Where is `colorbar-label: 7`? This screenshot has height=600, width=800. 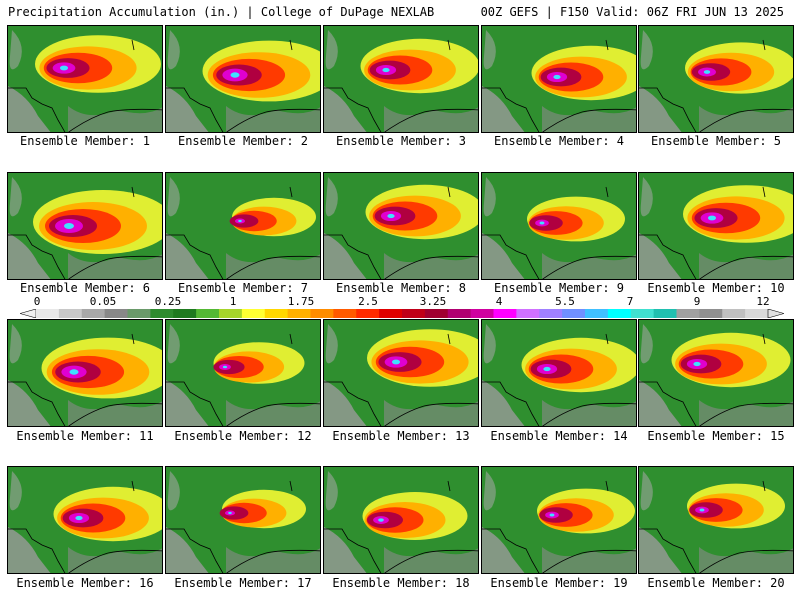 colorbar-label: 7 is located at coordinates (630, 301).